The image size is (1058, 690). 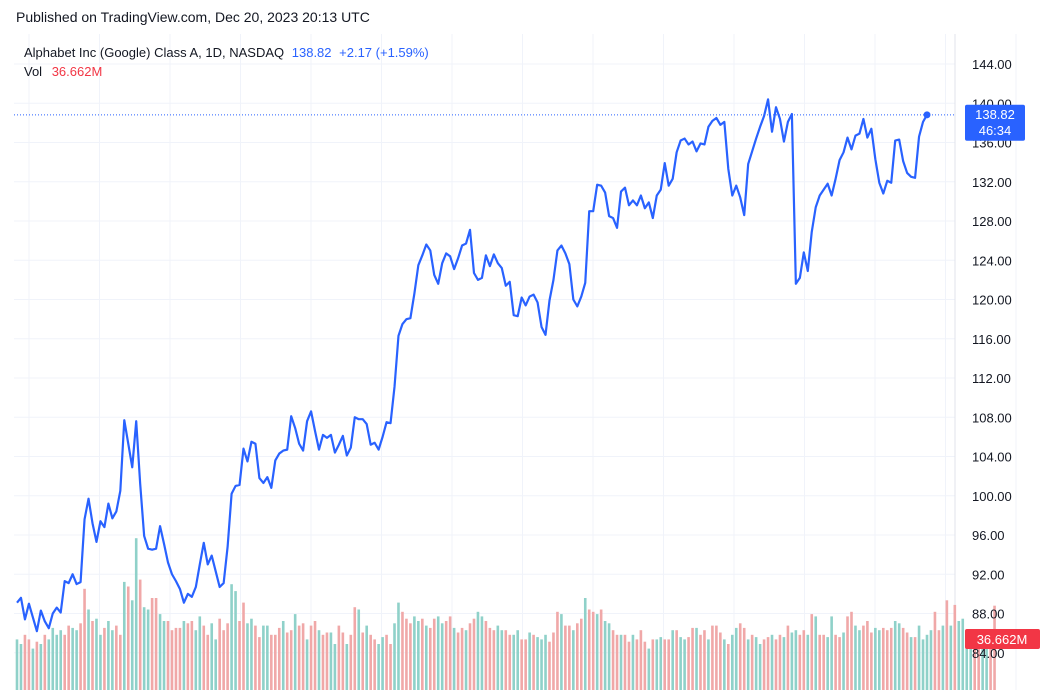 I want to click on axis-tags: 138.82 46:34 36.662M, so click(x=1002, y=376).